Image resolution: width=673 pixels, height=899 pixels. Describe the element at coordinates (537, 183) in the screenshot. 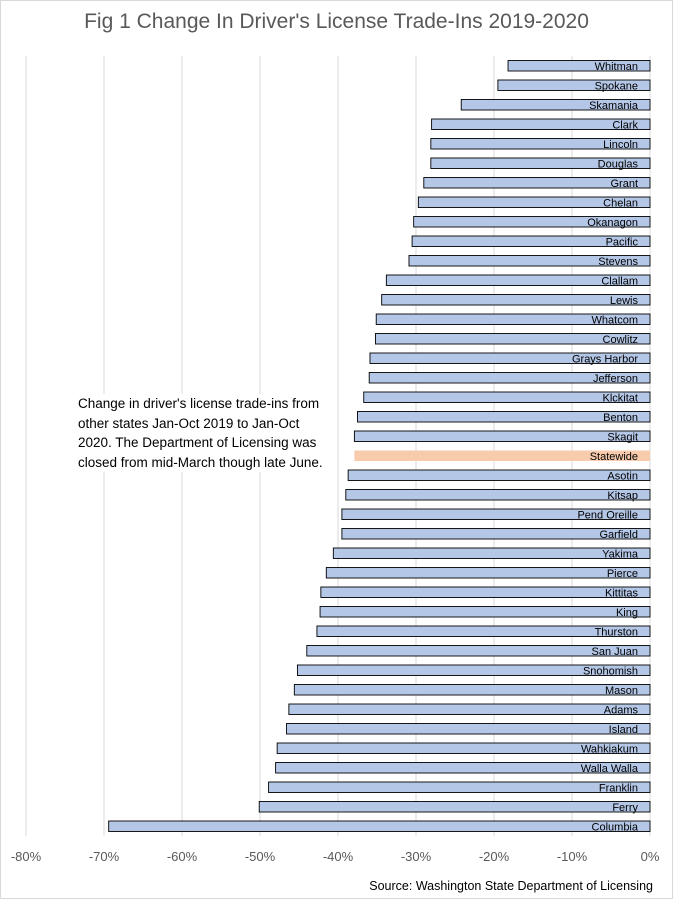

I see `bar-grant` at that location.